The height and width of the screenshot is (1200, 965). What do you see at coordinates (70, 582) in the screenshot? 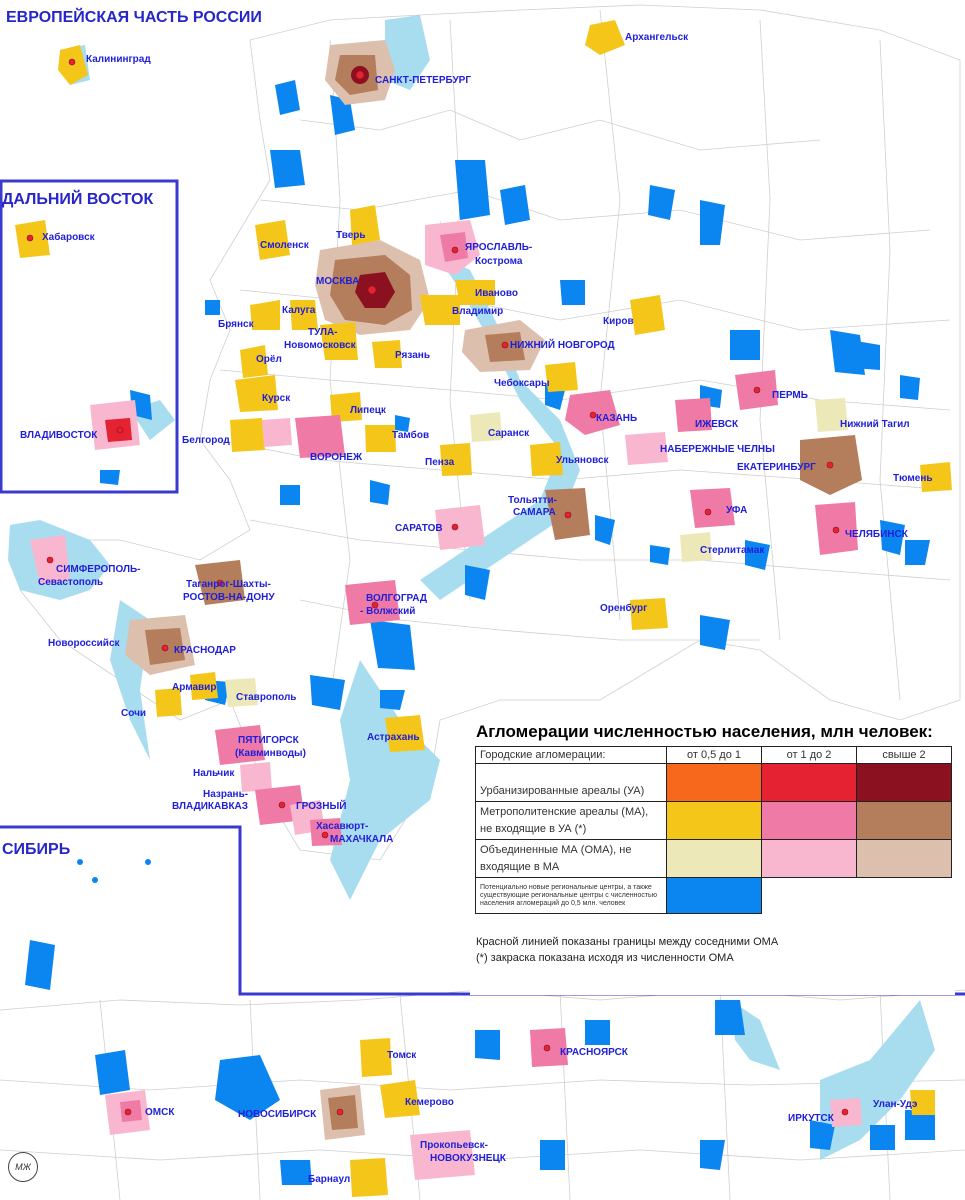
I see `label-sevastopol: Севастополь` at bounding box center [70, 582].